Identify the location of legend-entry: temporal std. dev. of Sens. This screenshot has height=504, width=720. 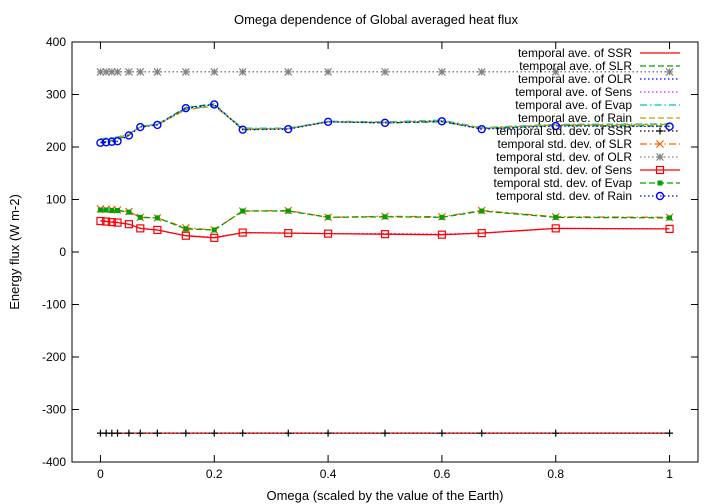
(586, 170).